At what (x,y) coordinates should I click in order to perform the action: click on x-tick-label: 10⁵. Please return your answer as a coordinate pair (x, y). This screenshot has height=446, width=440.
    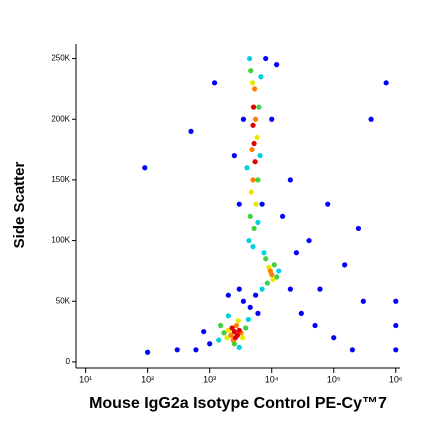
    Looking at the image, I should click on (334, 379).